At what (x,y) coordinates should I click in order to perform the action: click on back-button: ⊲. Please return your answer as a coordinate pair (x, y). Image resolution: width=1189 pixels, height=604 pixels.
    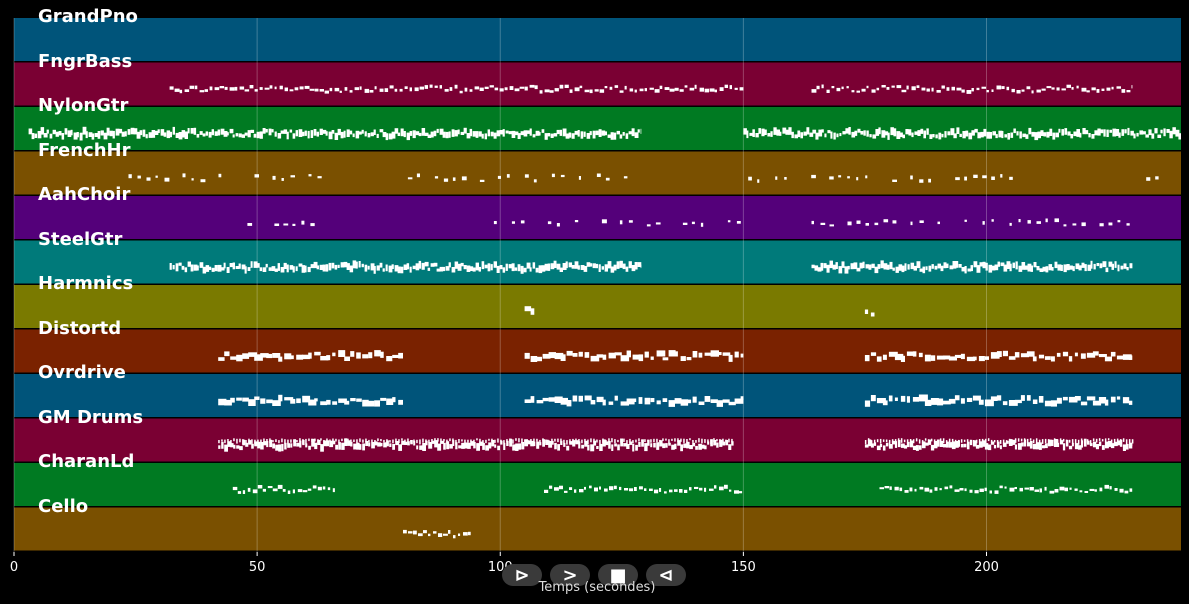
    Looking at the image, I should click on (666, 575).